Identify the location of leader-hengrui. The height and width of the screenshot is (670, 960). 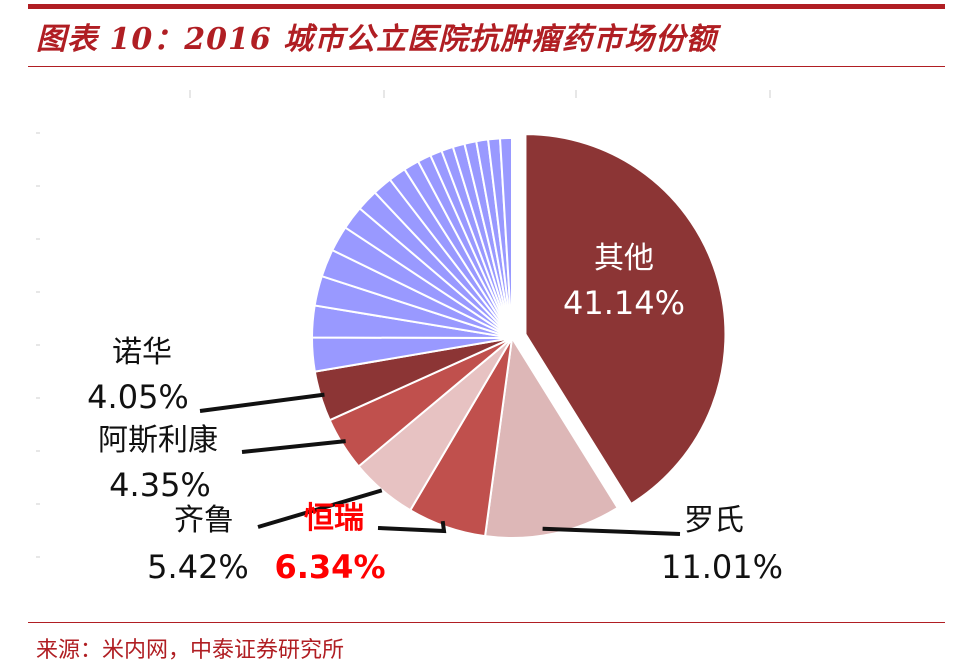
(412, 527).